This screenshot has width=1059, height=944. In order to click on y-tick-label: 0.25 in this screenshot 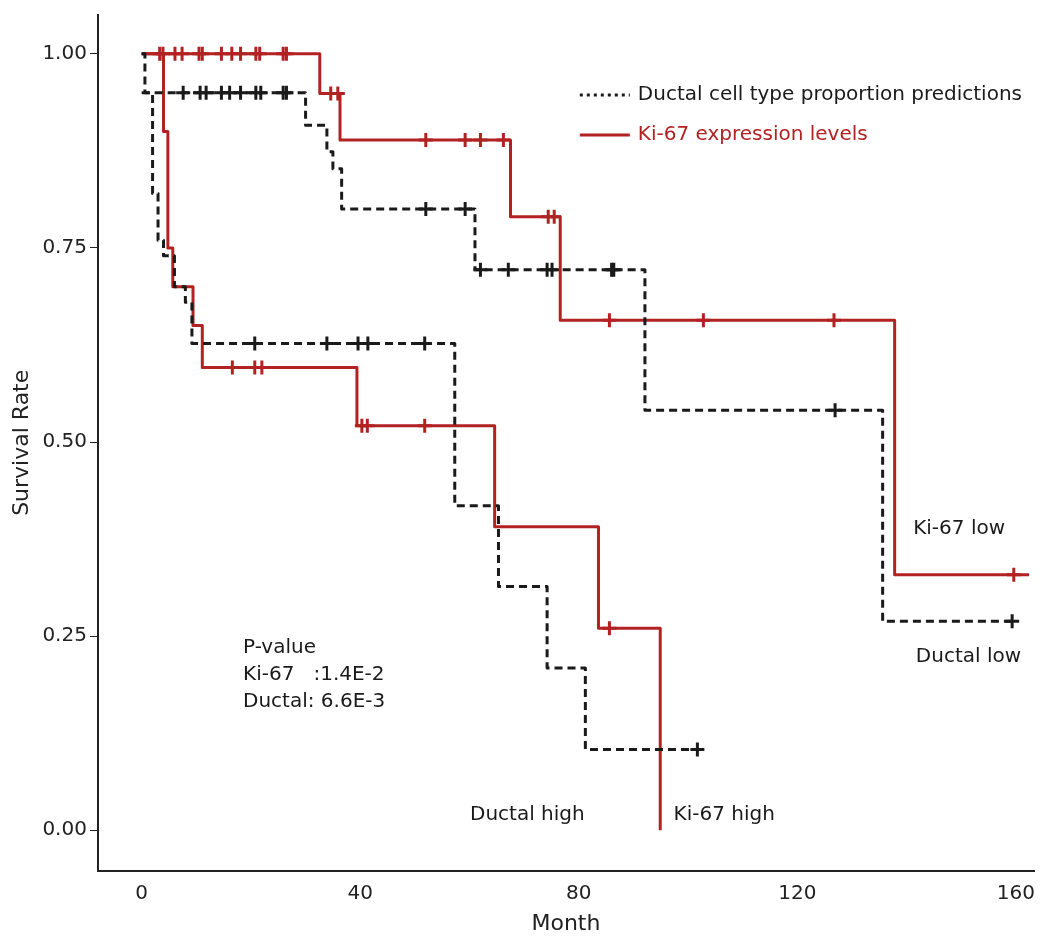, I will do `click(64, 634)`.